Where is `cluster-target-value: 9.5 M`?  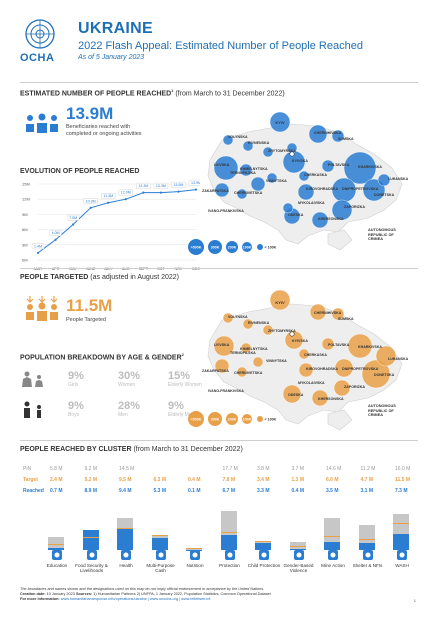
cluster-target-value: 9.5 M is located at coordinates (125, 480).